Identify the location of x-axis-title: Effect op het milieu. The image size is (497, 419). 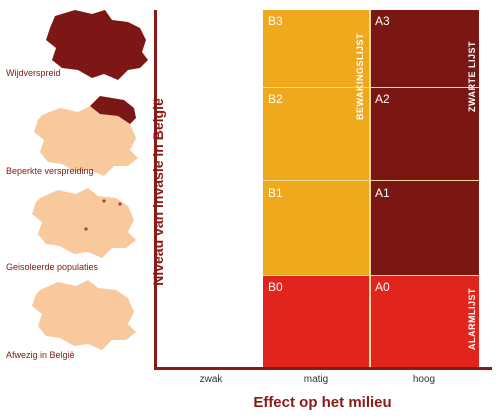
(322, 402).